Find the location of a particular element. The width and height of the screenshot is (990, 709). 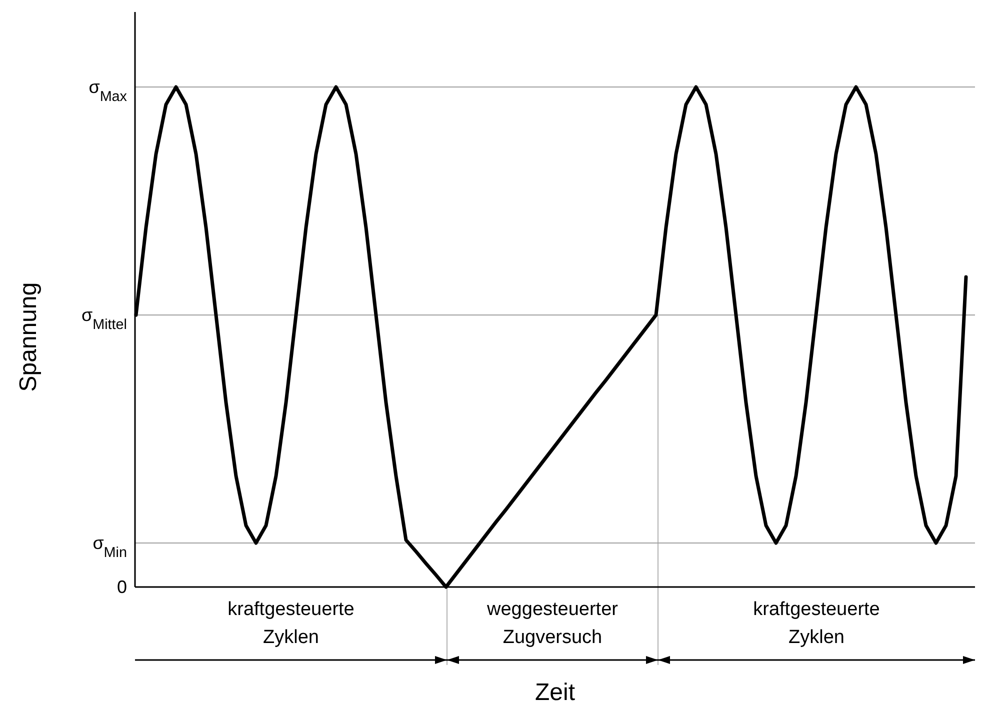

text: weggesteuerter Zugversuch is located at coordinates (552, 623).